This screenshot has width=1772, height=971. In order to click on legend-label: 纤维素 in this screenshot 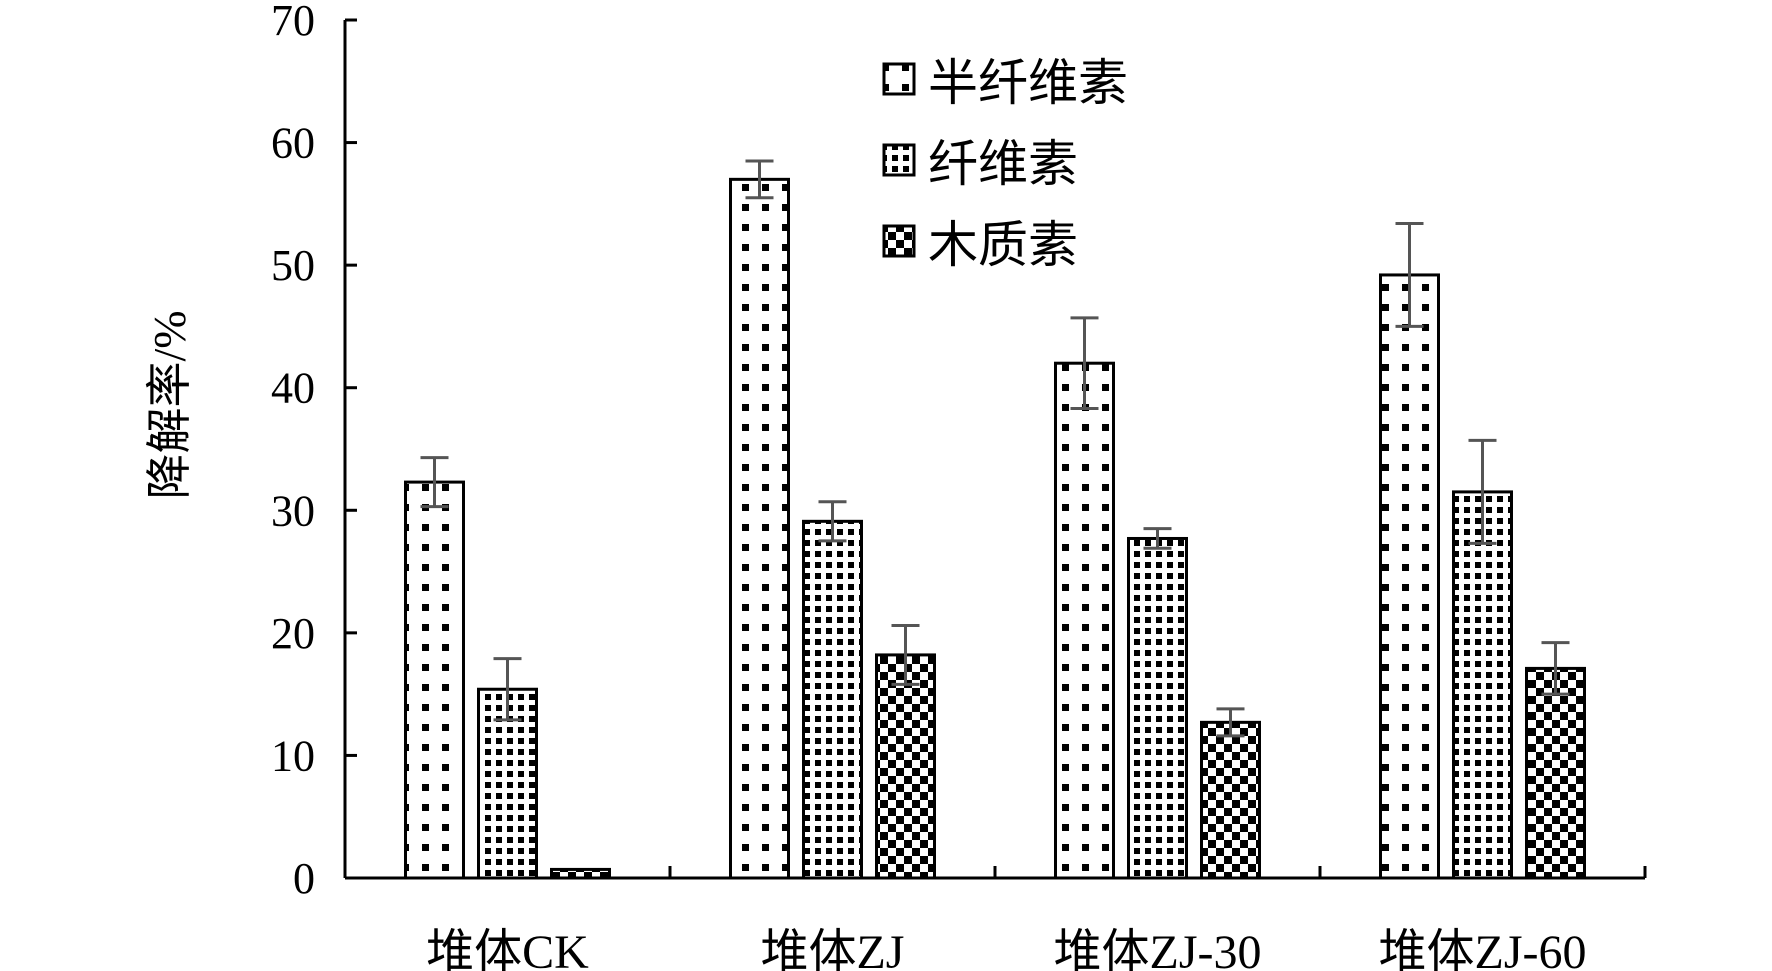, I will do `click(1003, 164)`.